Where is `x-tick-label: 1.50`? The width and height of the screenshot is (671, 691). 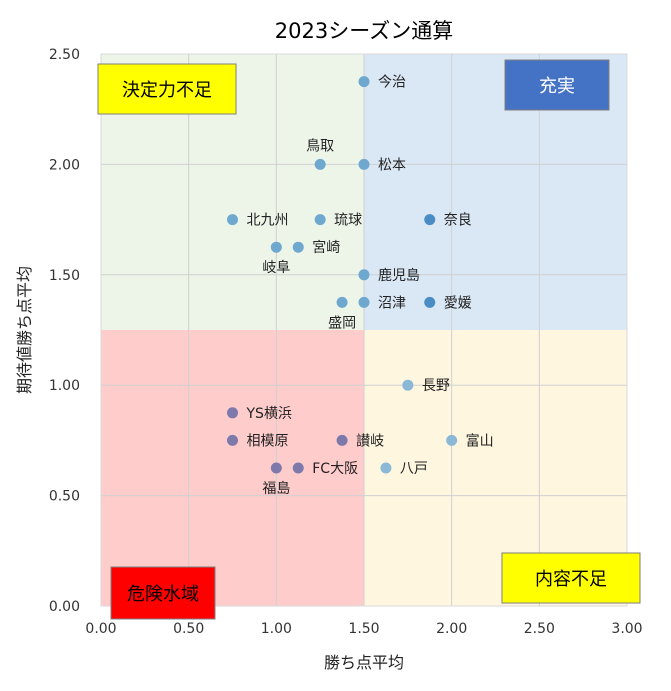
x-tick-label: 1.50 is located at coordinates (363, 629).